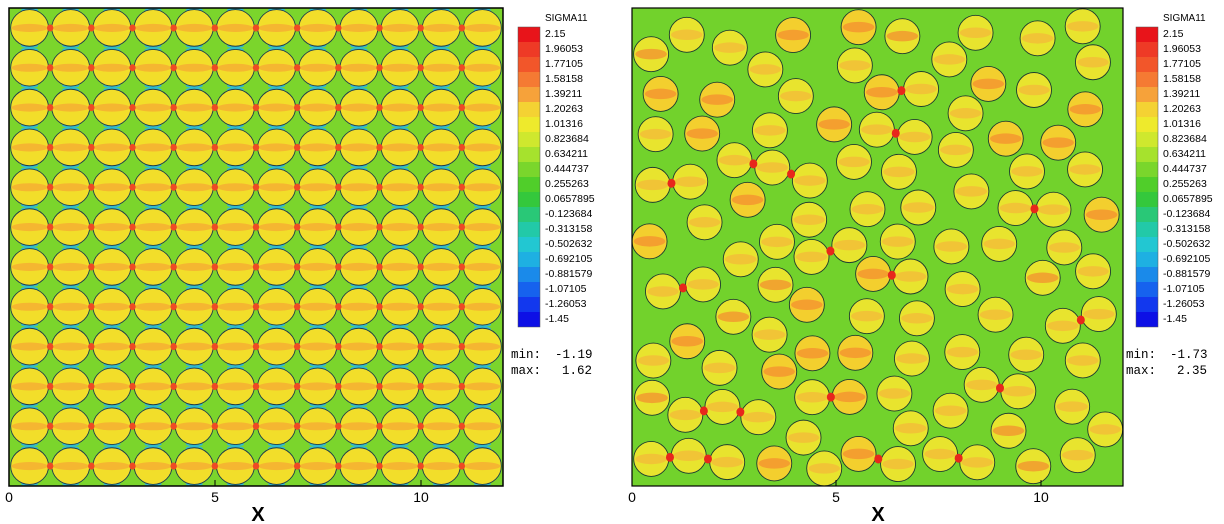 The height and width of the screenshot is (524, 1224). I want to click on legend-level: -0.123684, so click(1186, 214).